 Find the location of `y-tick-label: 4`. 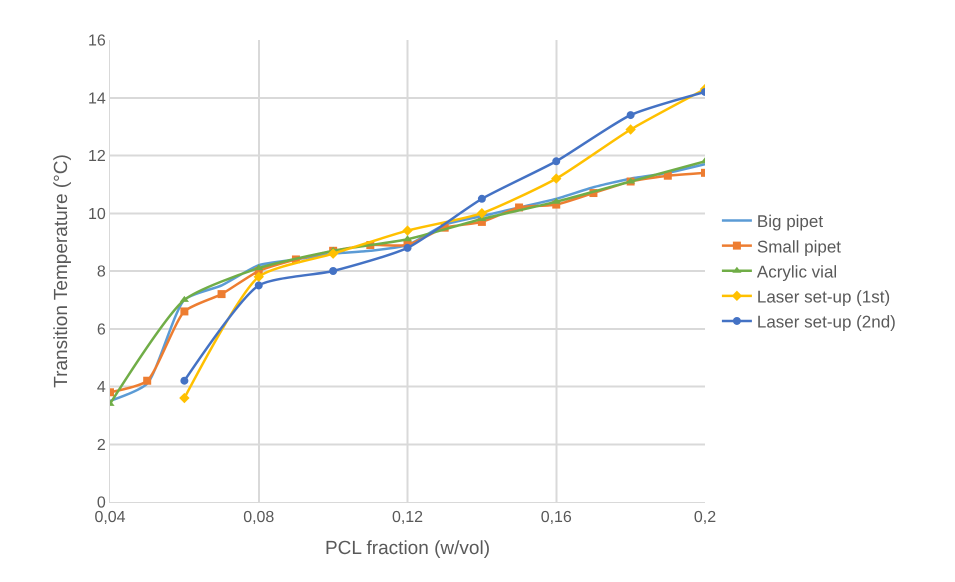

y-tick-label: 4 is located at coordinates (101, 387).